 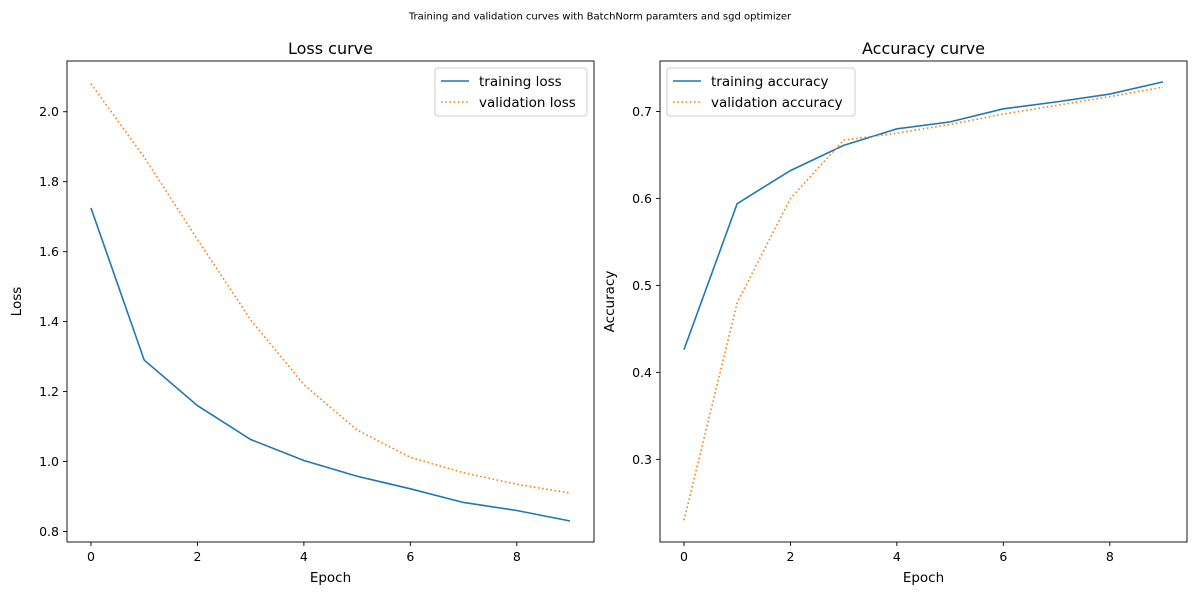 I want to click on accuracy-legend-label: validation accuracy, so click(x=777, y=103).